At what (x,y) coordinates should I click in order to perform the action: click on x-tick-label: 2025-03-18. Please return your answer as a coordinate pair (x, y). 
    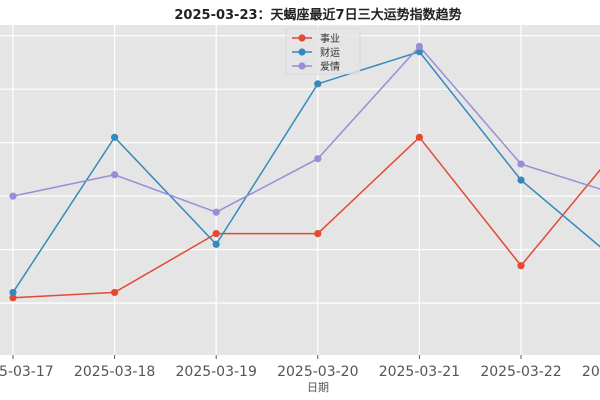
    Looking at the image, I should click on (114, 372).